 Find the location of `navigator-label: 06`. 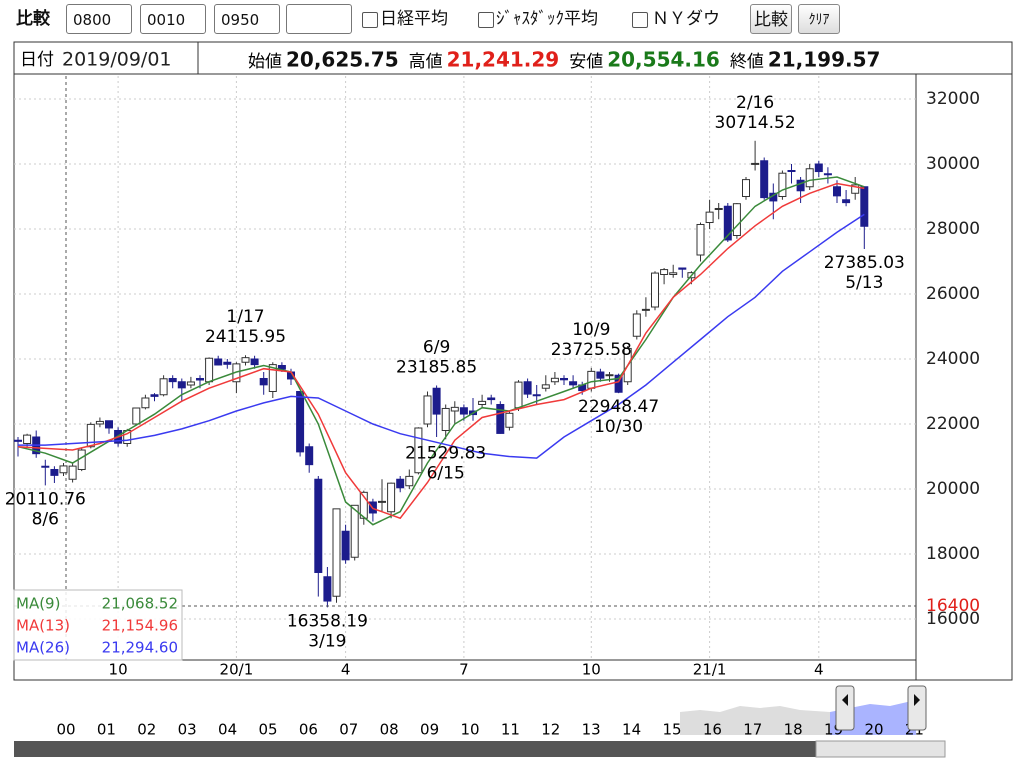

navigator-label: 06 is located at coordinates (308, 730).